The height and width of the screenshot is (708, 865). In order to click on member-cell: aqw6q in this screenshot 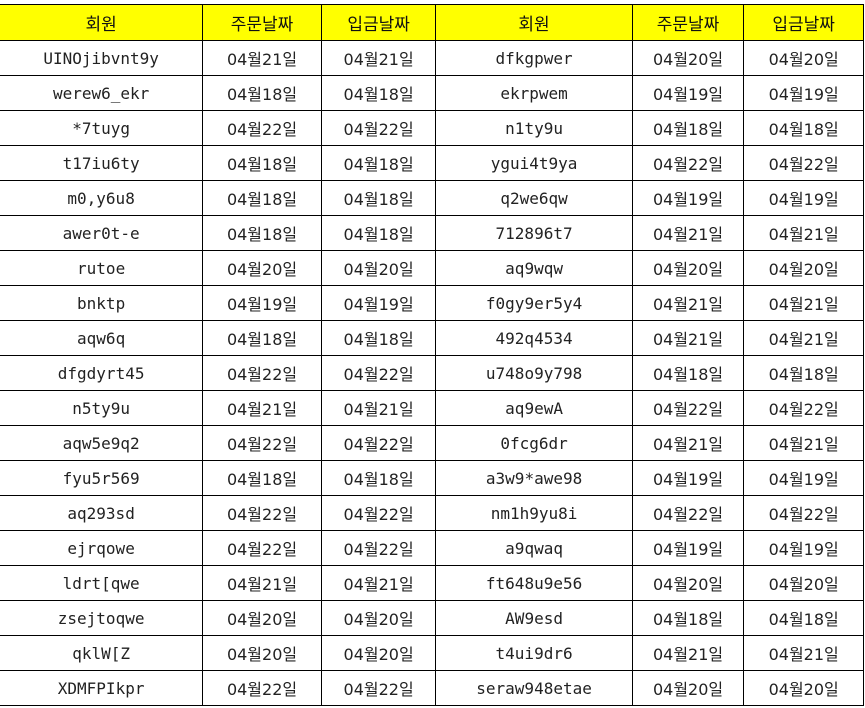, I will do `click(102, 338)`.